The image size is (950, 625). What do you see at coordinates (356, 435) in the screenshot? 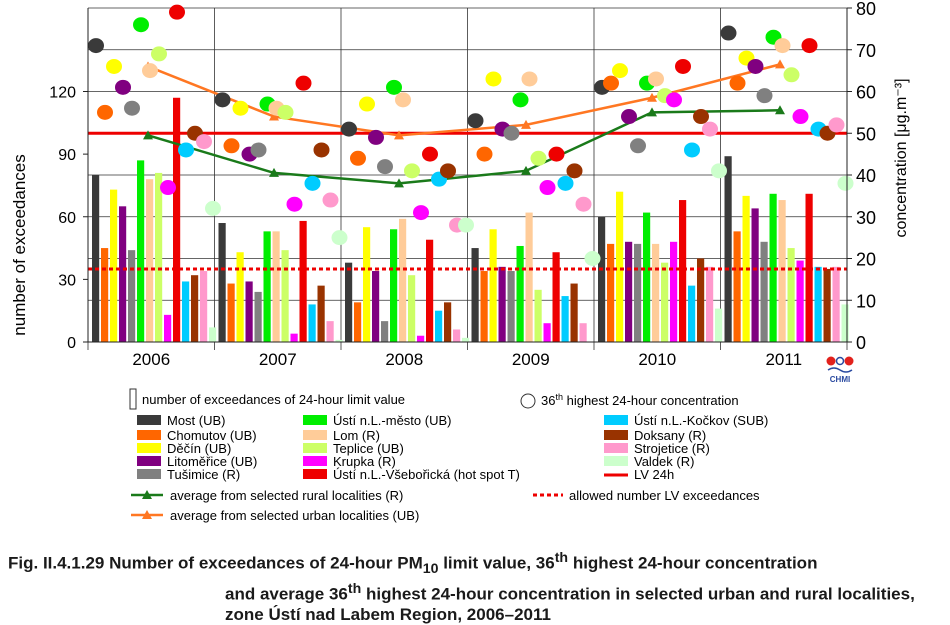
I see `legend-label: Lom (R)` at bounding box center [356, 435].